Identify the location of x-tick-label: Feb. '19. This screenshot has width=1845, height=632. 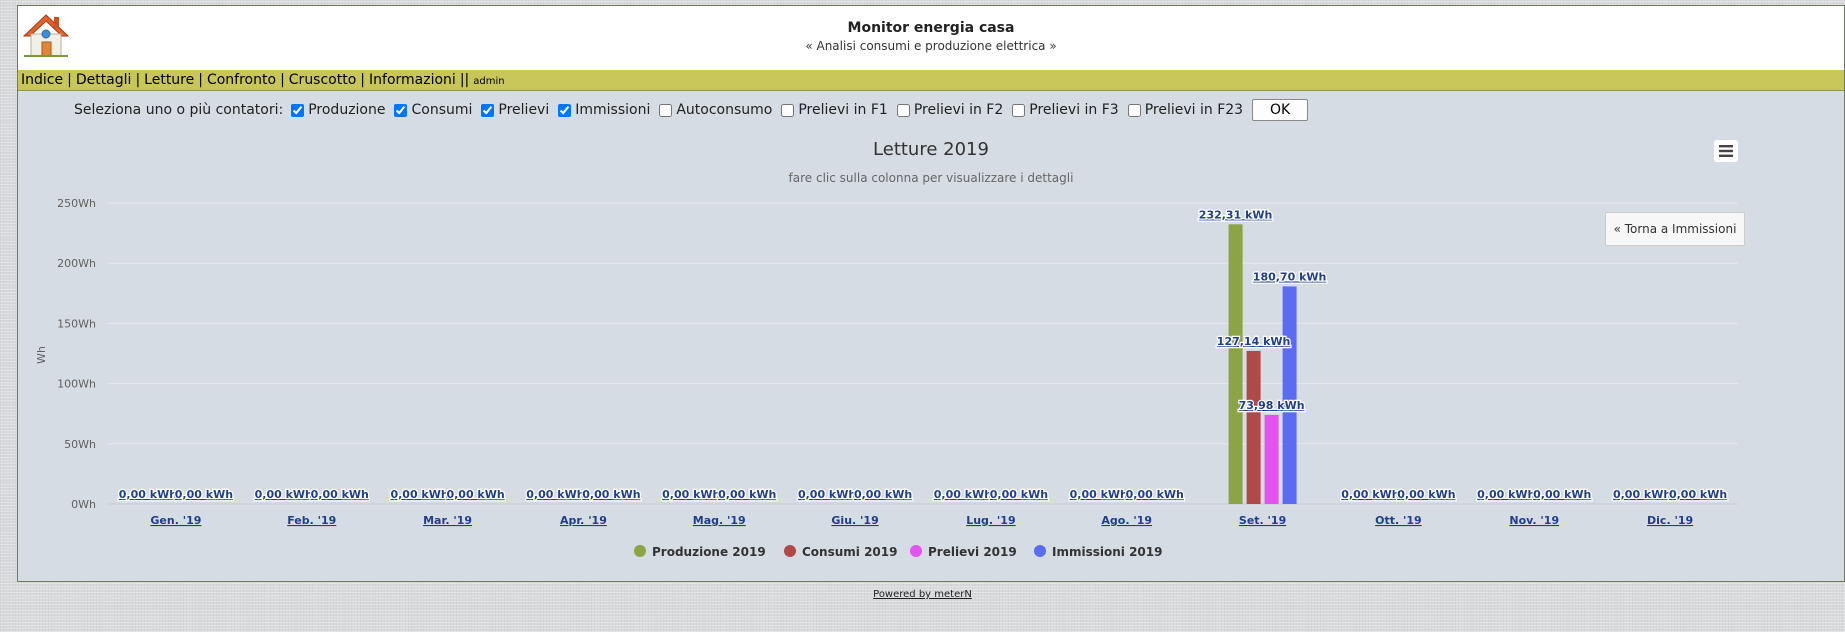
(311, 520).